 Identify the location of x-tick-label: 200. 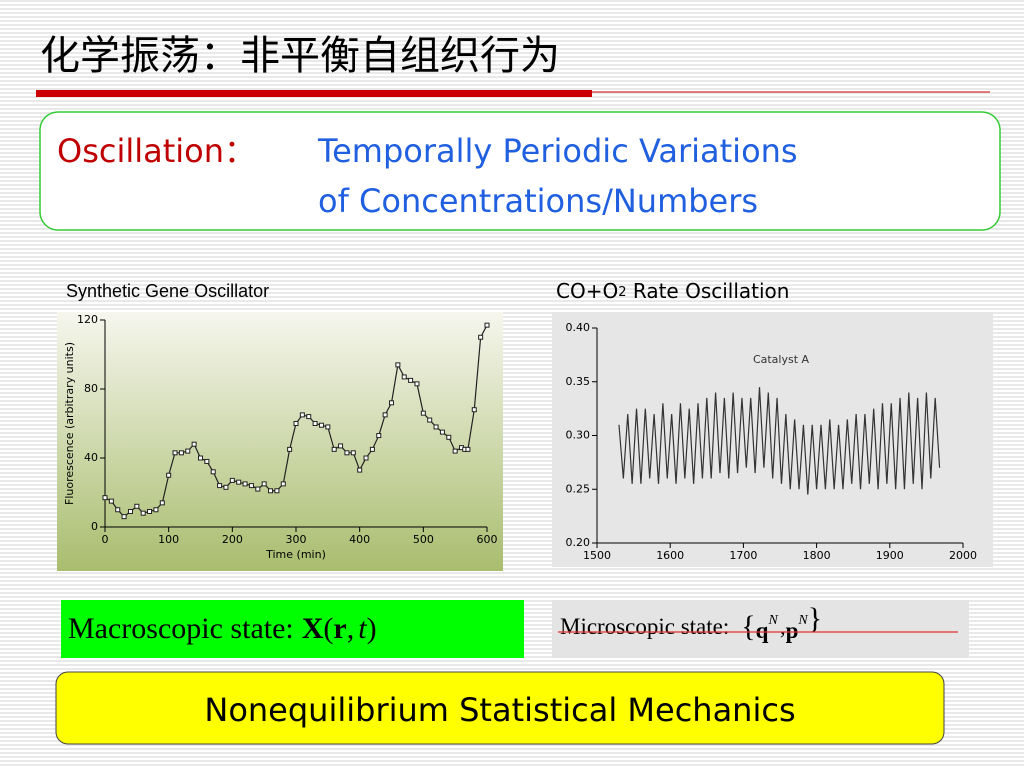
(232, 539).